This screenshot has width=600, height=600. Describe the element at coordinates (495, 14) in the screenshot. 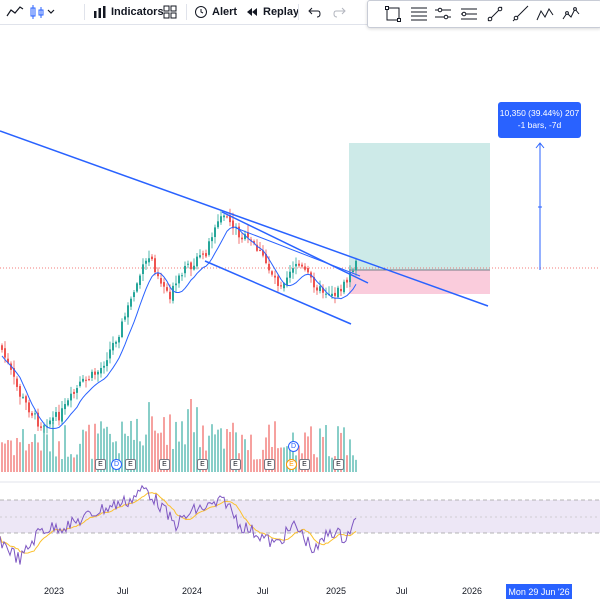

I see `trend-line-icon` at that location.